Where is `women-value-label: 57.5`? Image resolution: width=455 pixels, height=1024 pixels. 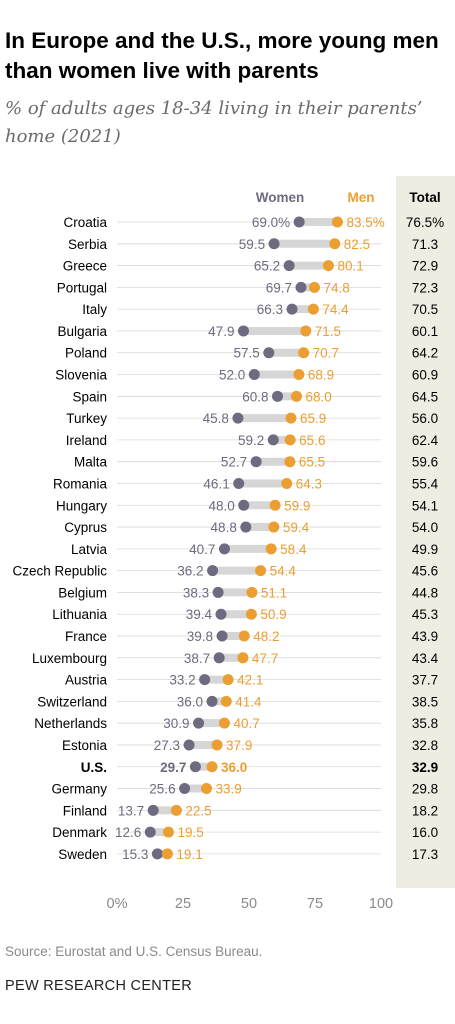
women-value-label: 57.5 is located at coordinates (247, 353).